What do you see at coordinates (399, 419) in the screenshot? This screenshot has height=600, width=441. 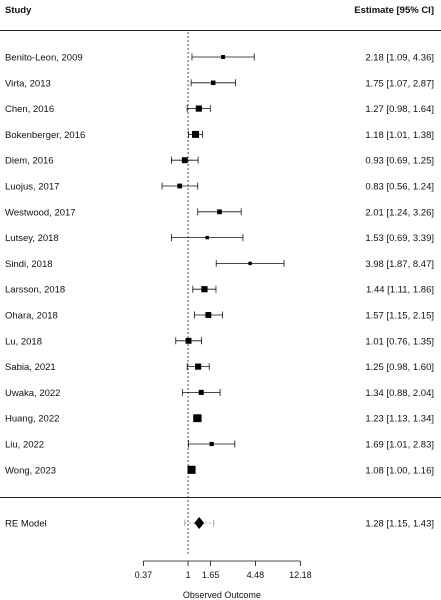 I see `estimate-text: 1.23 [1.13, 1.34]` at bounding box center [399, 419].